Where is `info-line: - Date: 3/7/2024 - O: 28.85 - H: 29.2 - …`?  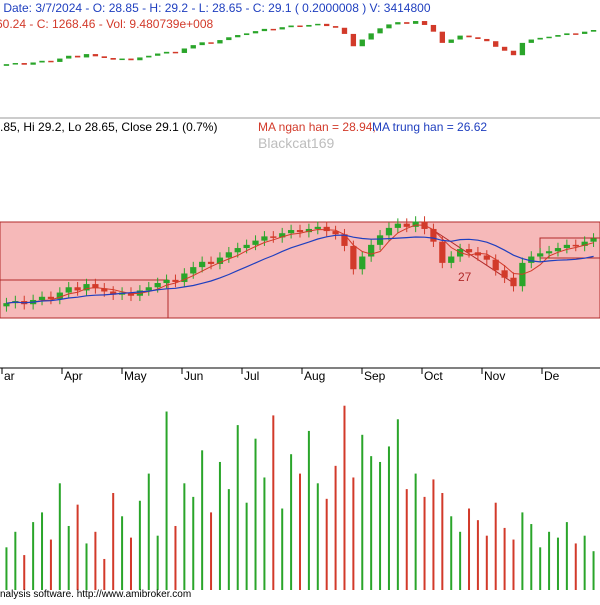 info-line: - Date: 3/7/2024 - O: 28.85 - H: 29.2 - … is located at coordinates (215, 8).